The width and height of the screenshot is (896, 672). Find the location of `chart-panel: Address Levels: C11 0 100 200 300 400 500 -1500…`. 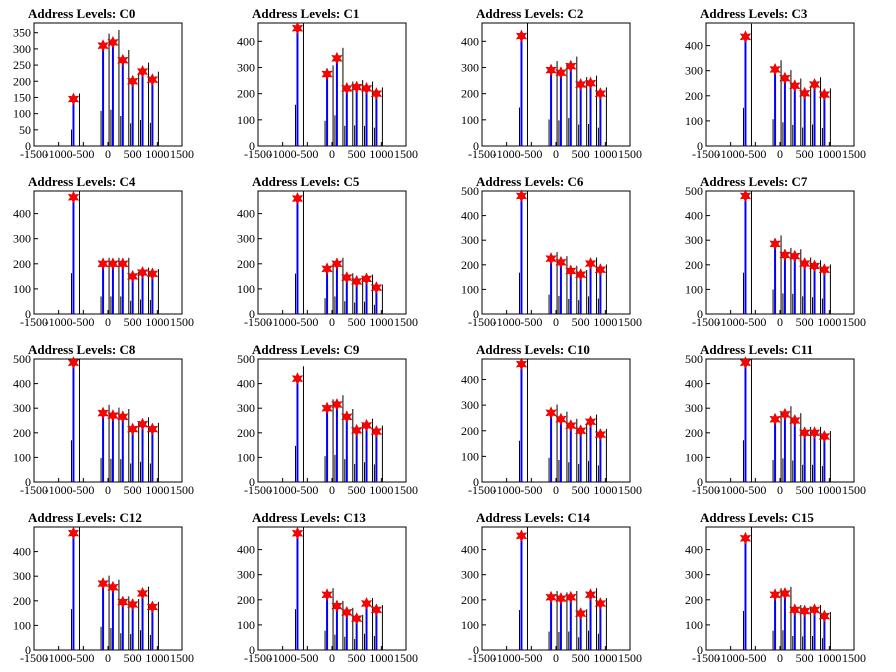

chart-panel: Address Levels: C11 0 100 200 300 400 500 -1500… is located at coordinates (784, 420).